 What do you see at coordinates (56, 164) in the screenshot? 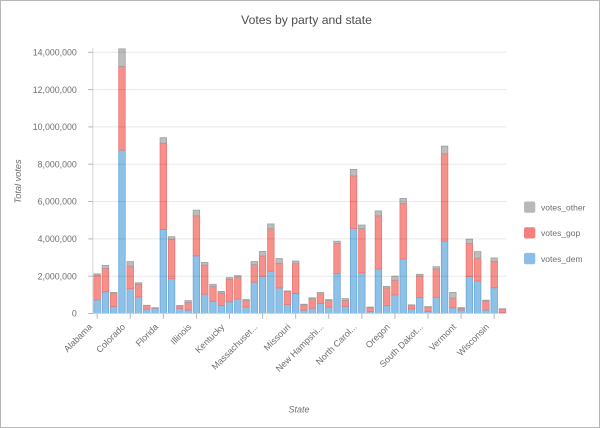
I see `svg-text: 8,000,000` at bounding box center [56, 164].